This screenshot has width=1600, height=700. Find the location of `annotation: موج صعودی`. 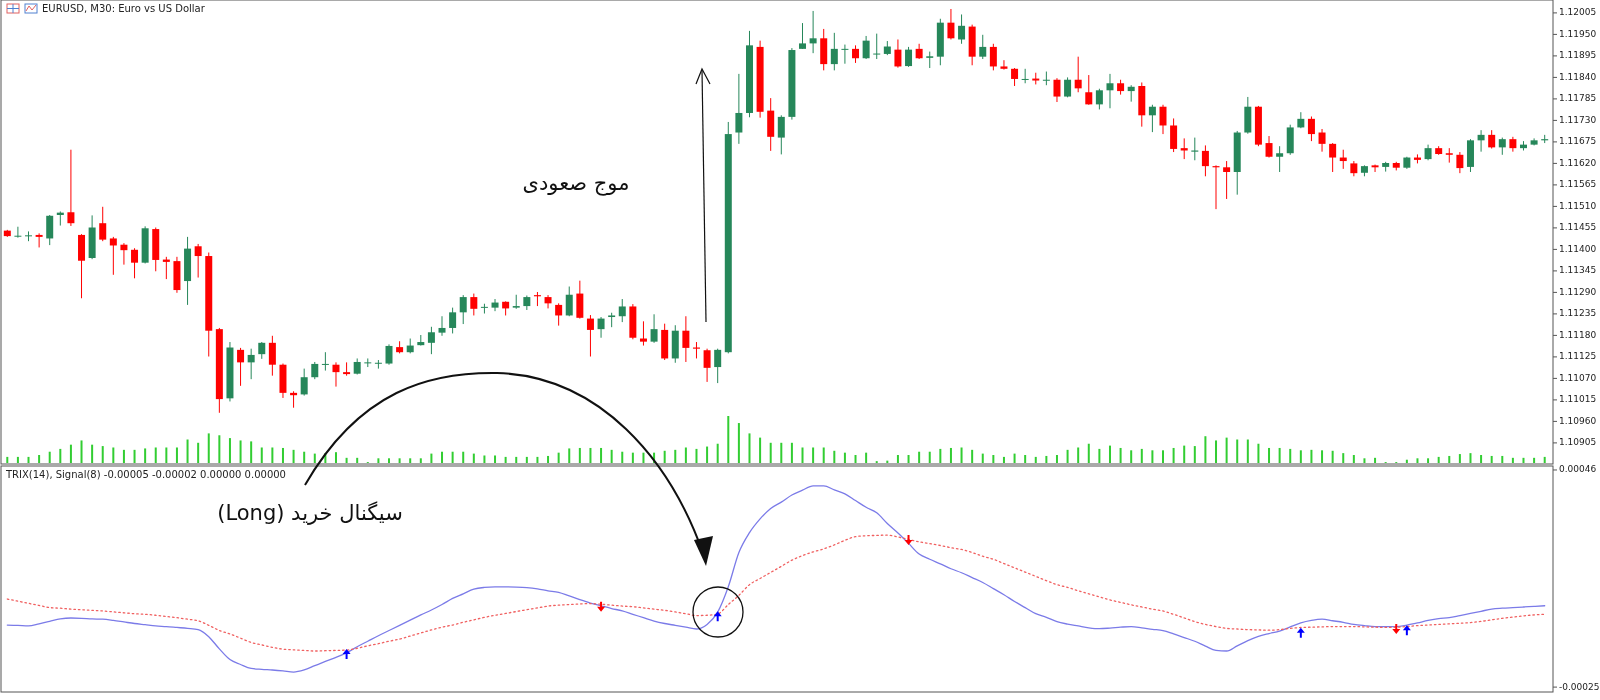

annotation: موج صعودی is located at coordinates (576, 183).